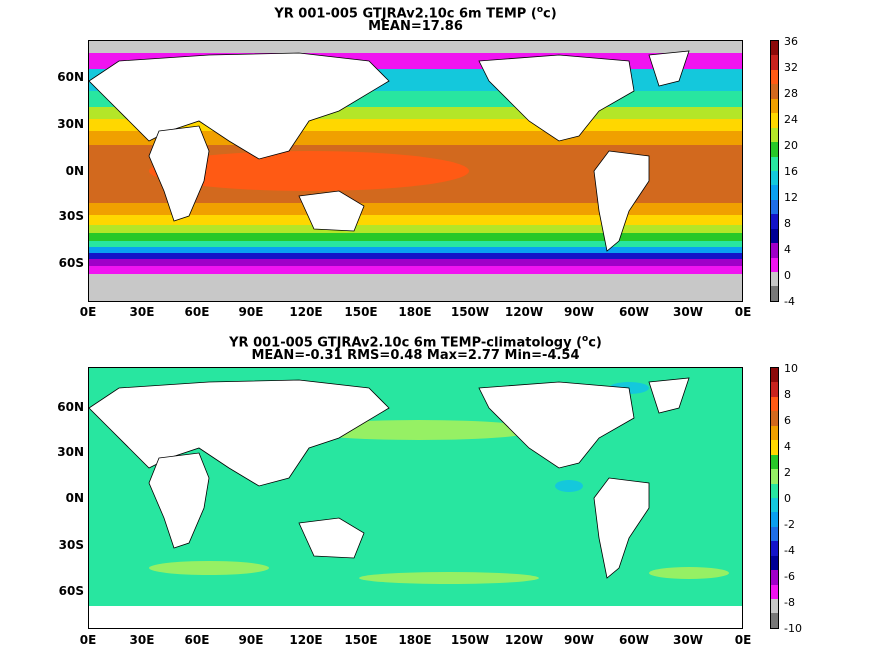 The height and width of the screenshot is (656, 875). I want to click on panel2-lat-0n: 0N, so click(74, 498).